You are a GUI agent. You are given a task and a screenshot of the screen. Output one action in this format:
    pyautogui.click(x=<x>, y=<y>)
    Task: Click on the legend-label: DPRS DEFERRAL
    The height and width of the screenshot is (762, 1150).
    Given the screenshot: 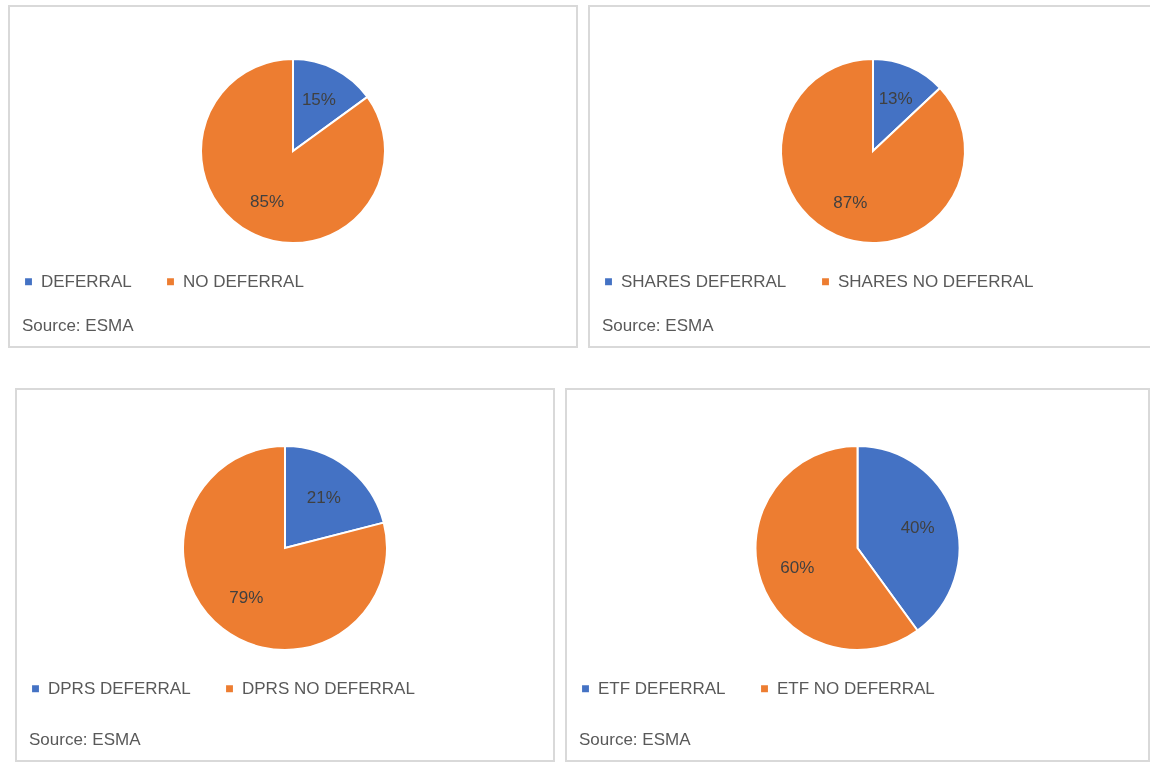 What is the action you would take?
    pyautogui.click(x=119, y=688)
    